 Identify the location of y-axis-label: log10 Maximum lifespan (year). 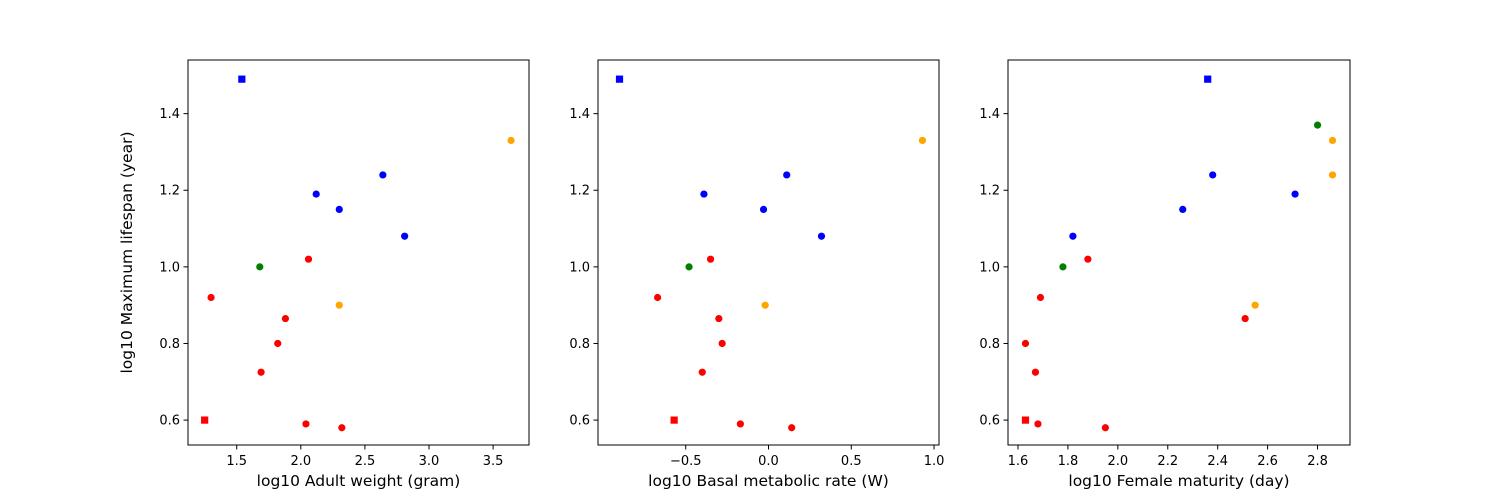
(127, 252).